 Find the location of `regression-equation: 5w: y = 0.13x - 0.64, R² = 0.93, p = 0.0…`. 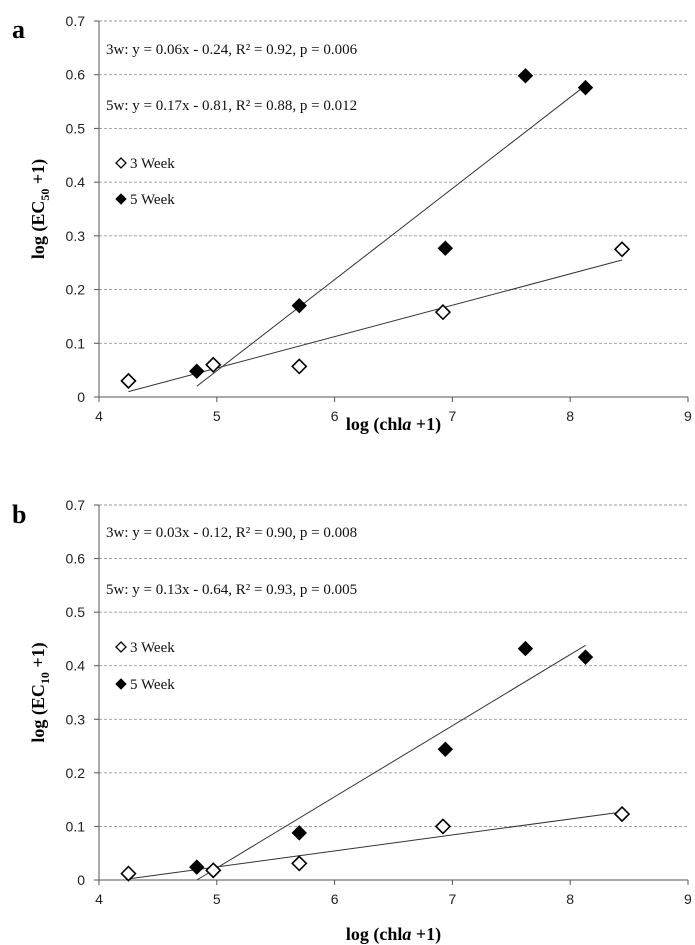

regression-equation: 5w: y = 0.13x - 0.64, R² = 0.93, p = 0.0… is located at coordinates (231, 590).